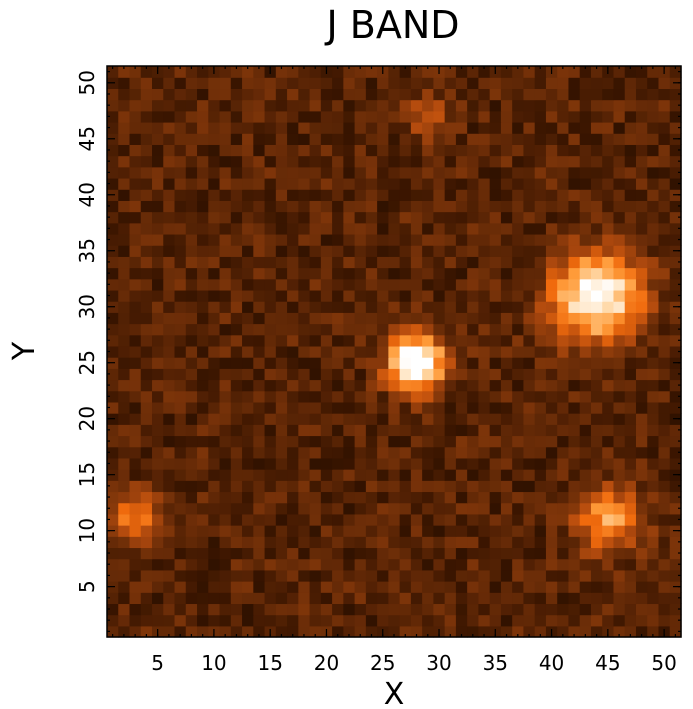 Image resolution: width=693 pixels, height=709 pixels. I want to click on y-tick-label: 25, so click(87, 362).